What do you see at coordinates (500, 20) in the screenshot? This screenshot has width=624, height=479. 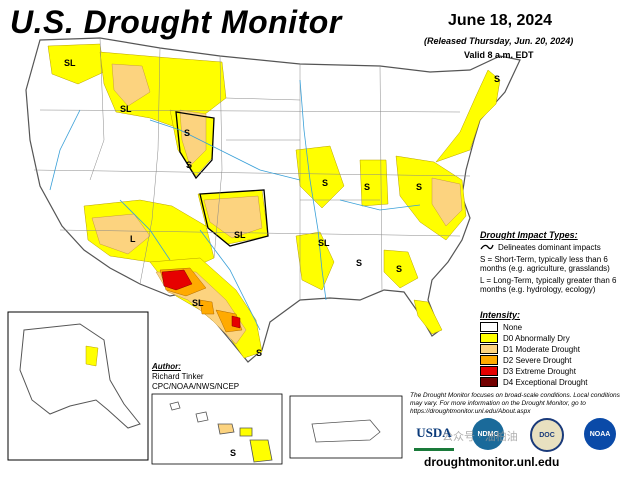 I see `map-date: June 18, 2024` at bounding box center [500, 20].